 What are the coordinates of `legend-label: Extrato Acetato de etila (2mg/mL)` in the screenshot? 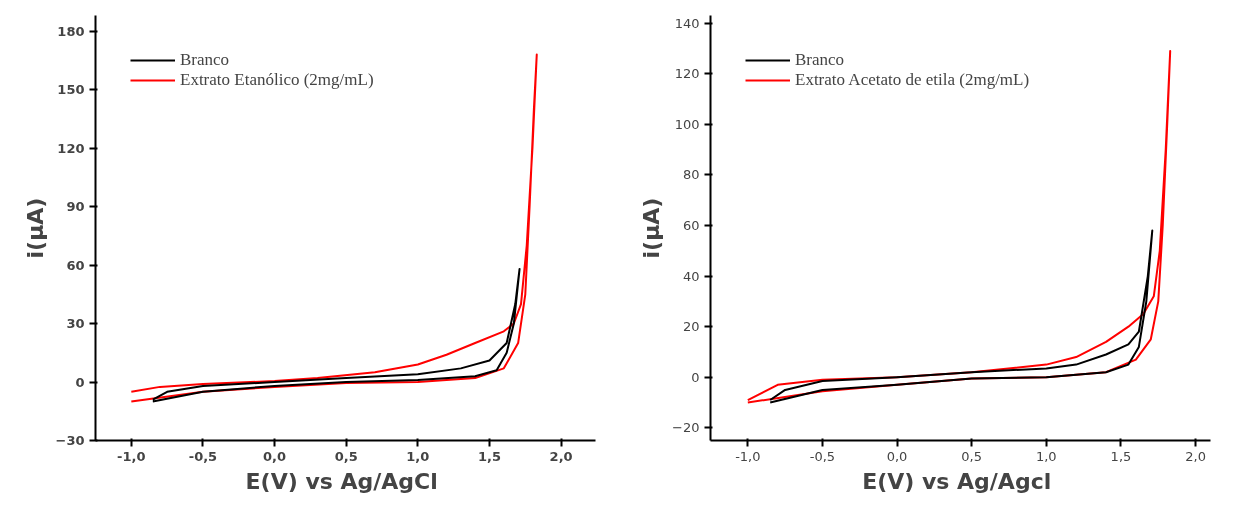 It's located at (912, 80).